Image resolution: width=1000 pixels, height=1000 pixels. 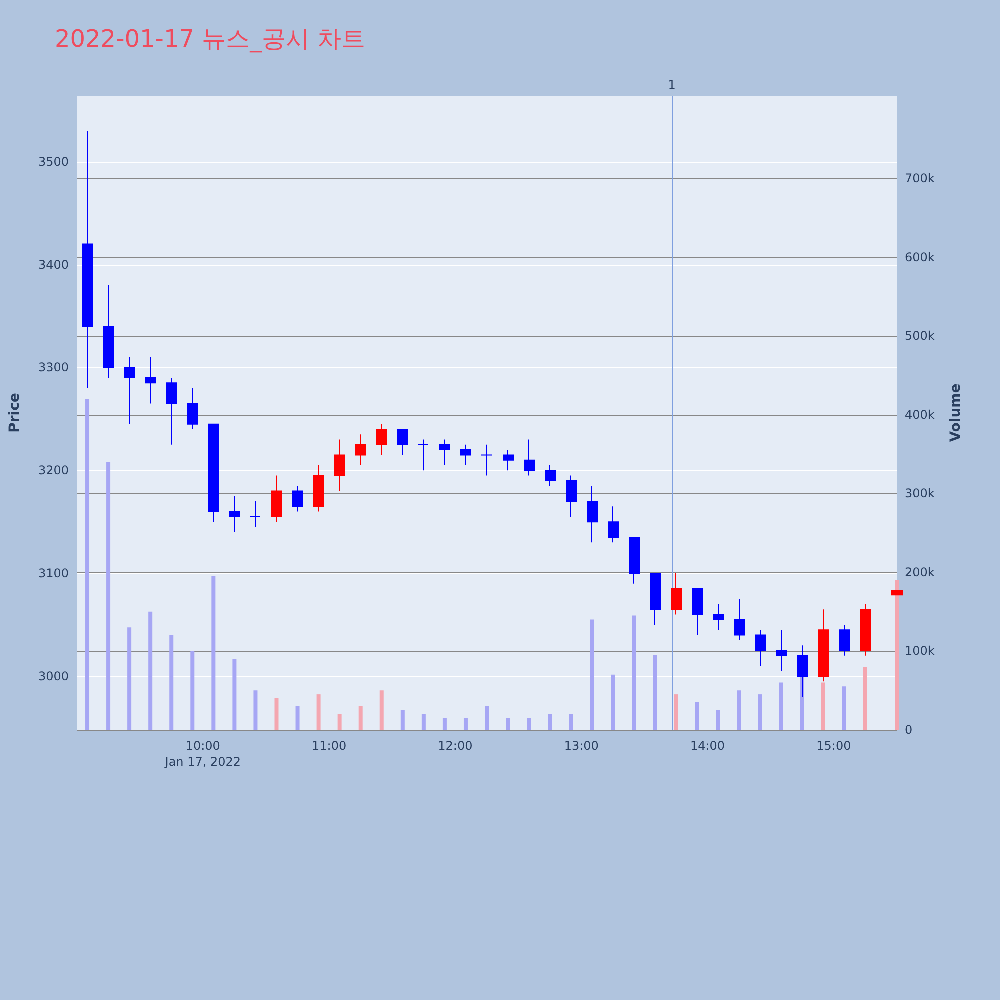 I want to click on x-tick-label: 15:00, so click(x=834, y=746).